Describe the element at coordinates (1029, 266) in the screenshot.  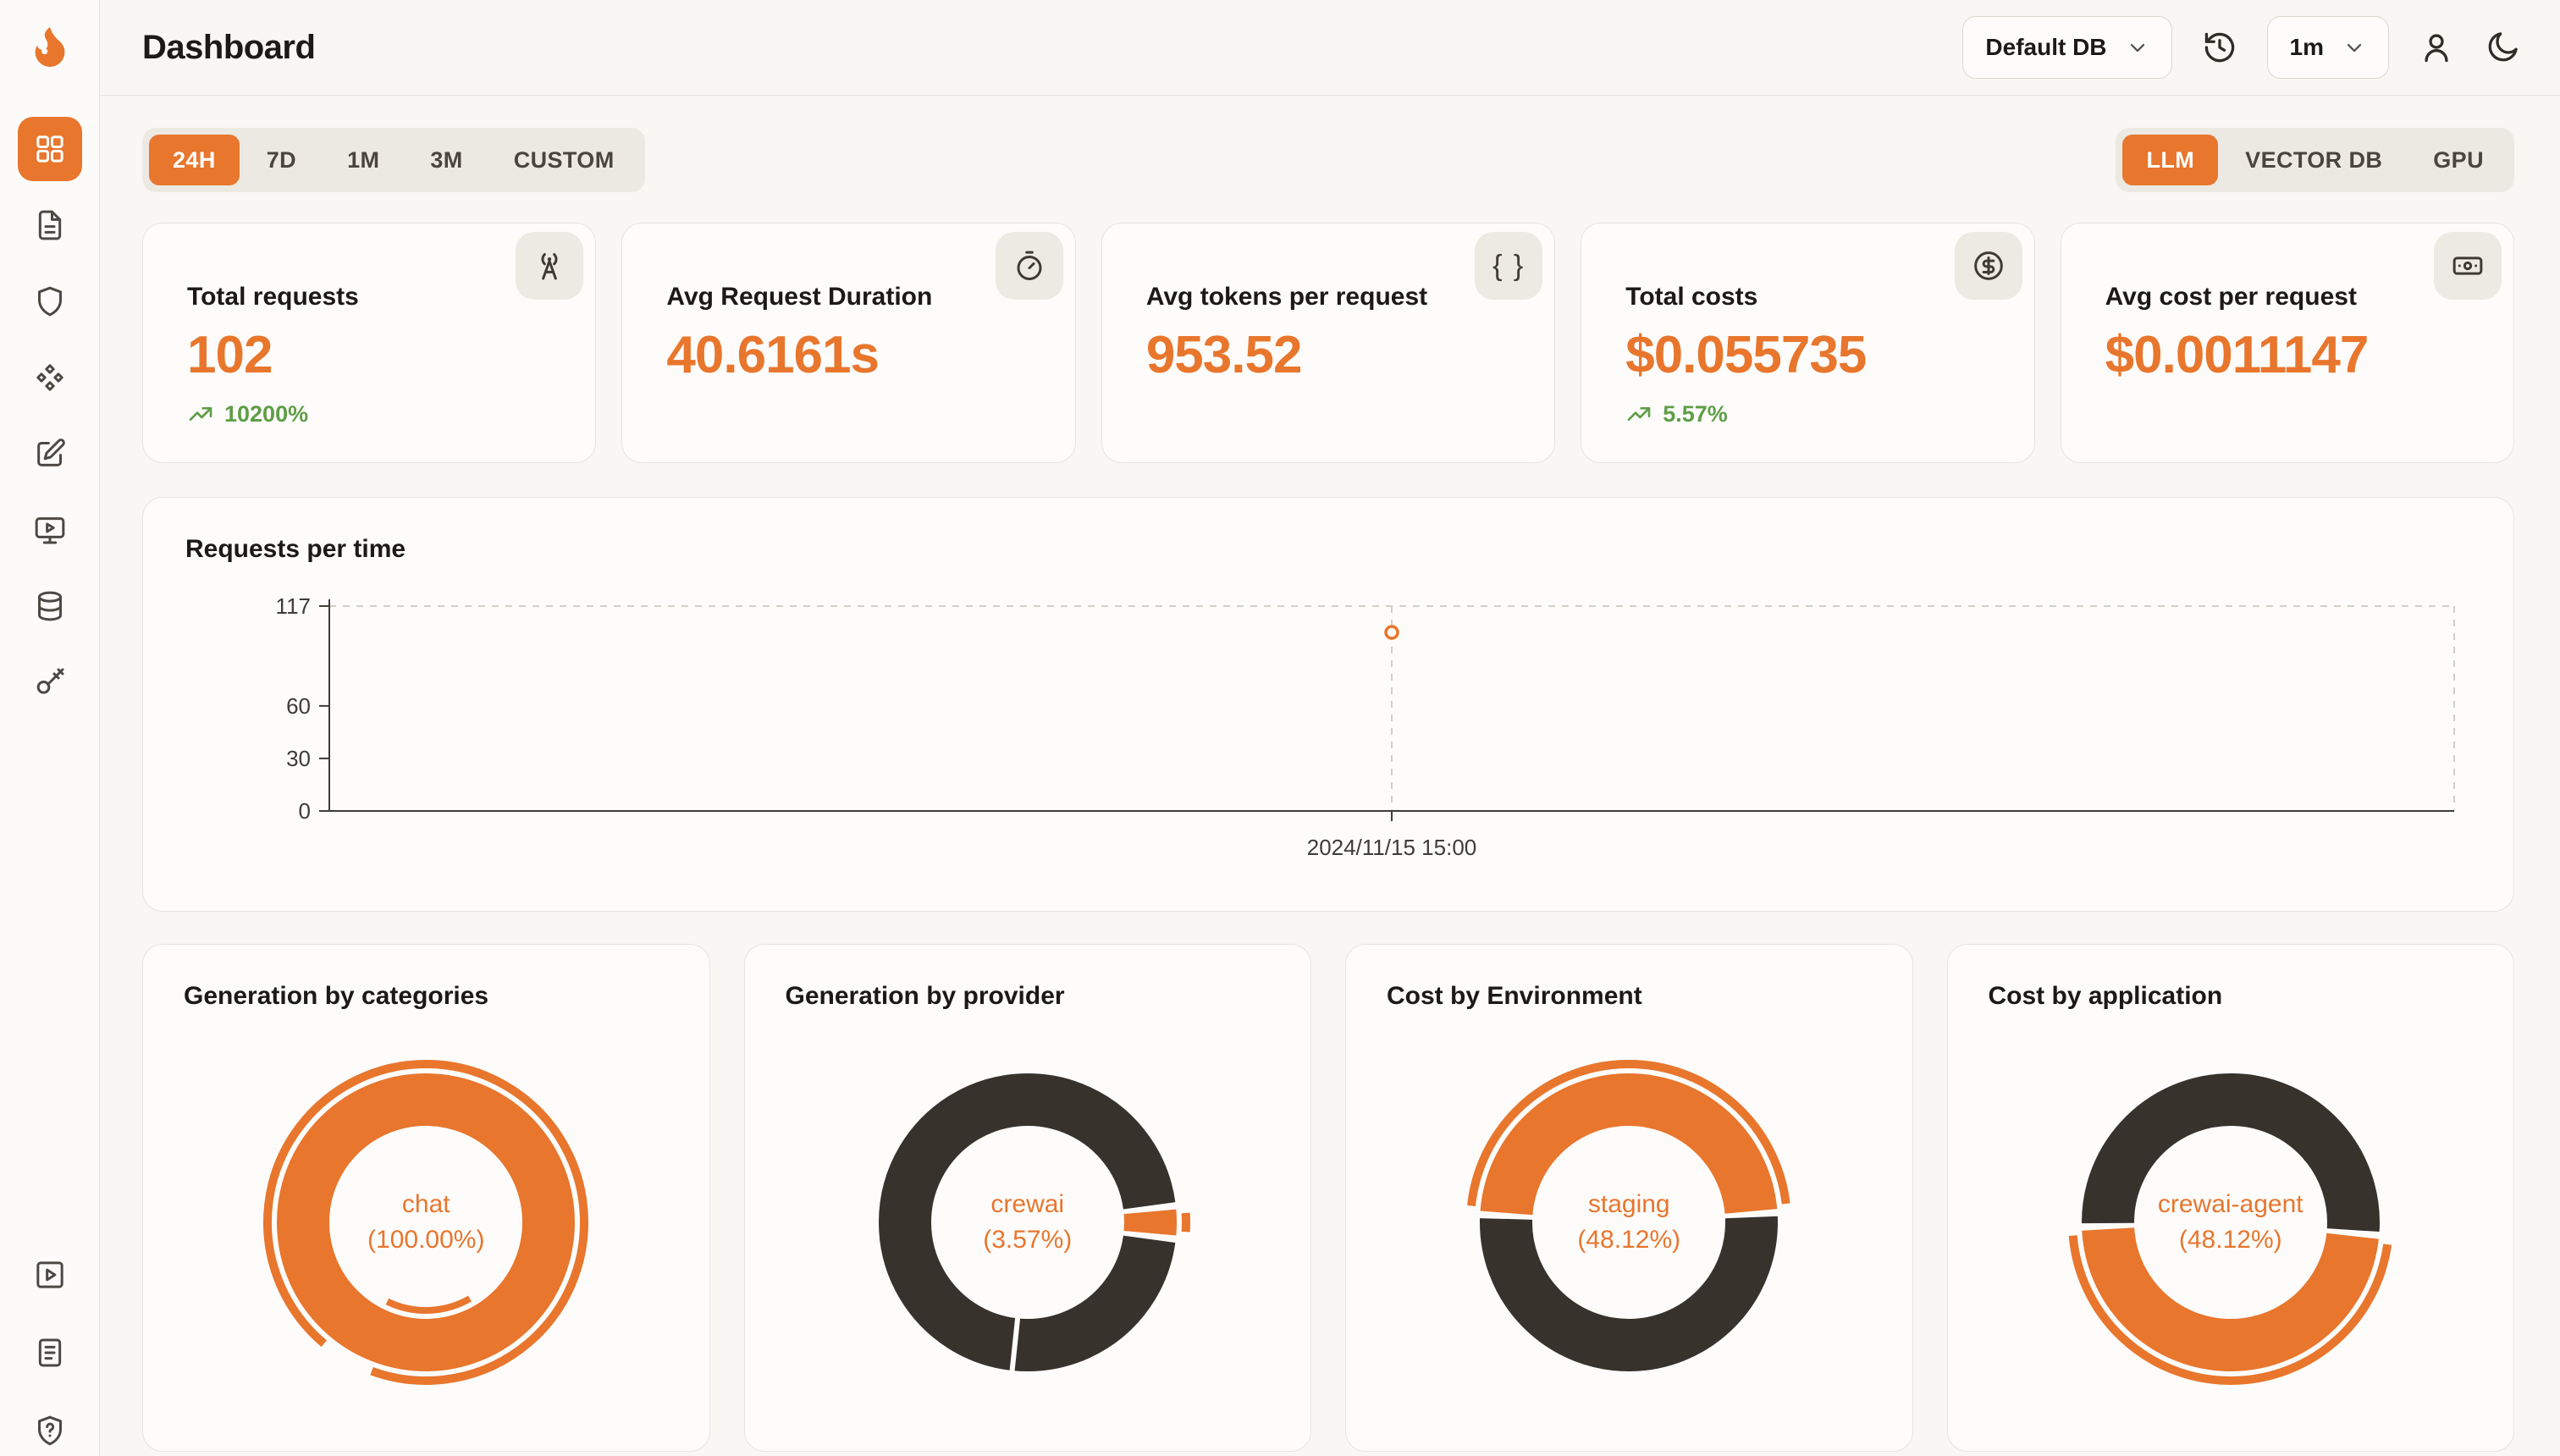
I see `timer-icon` at that location.